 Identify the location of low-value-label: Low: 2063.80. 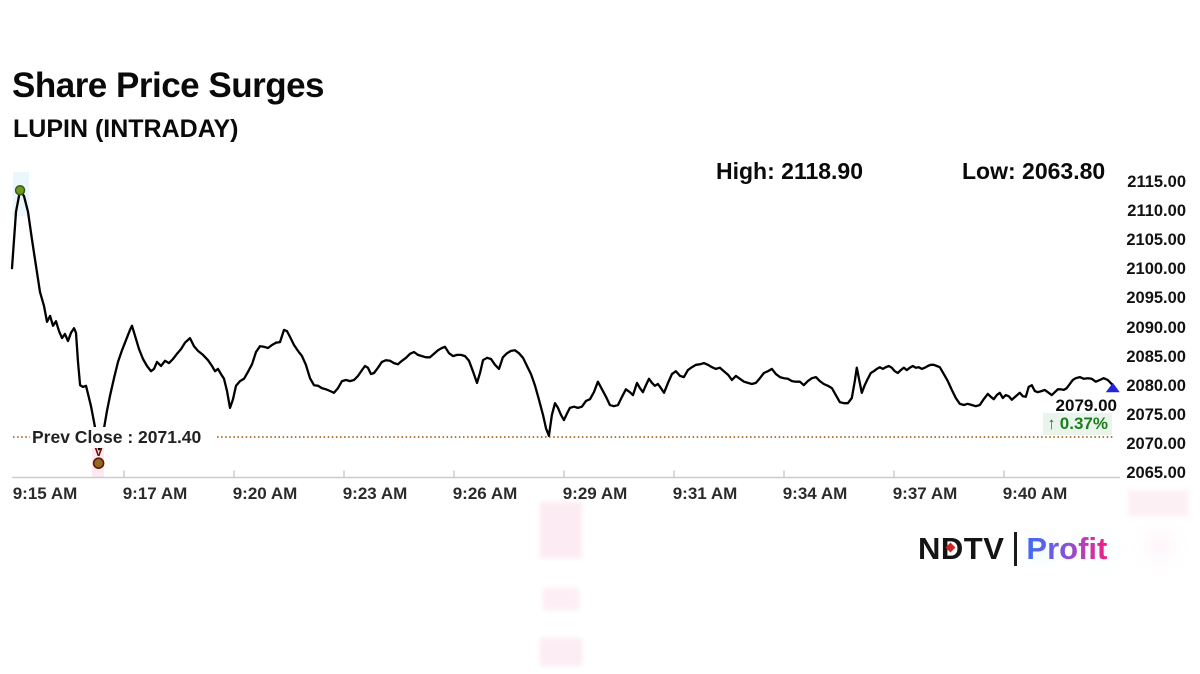
(1034, 171).